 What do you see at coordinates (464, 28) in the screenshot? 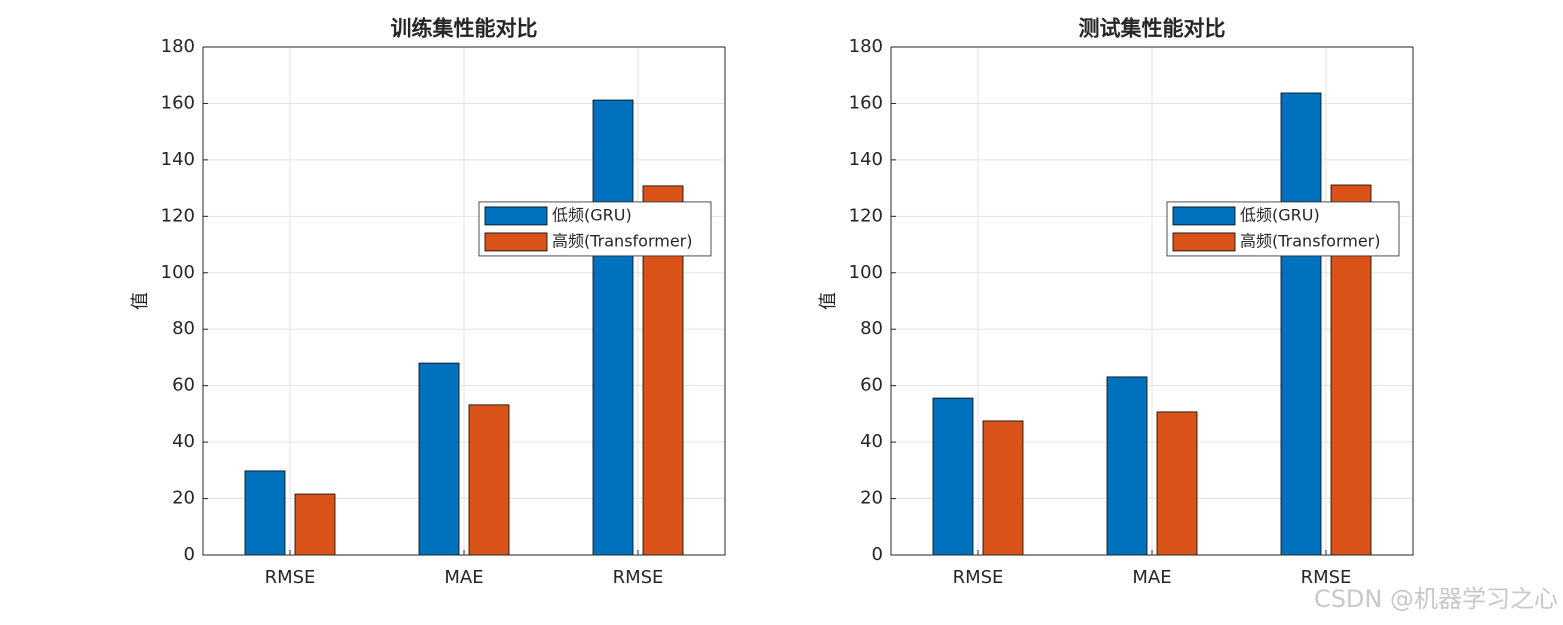
I see `chart-title: 训练集性能对比` at bounding box center [464, 28].